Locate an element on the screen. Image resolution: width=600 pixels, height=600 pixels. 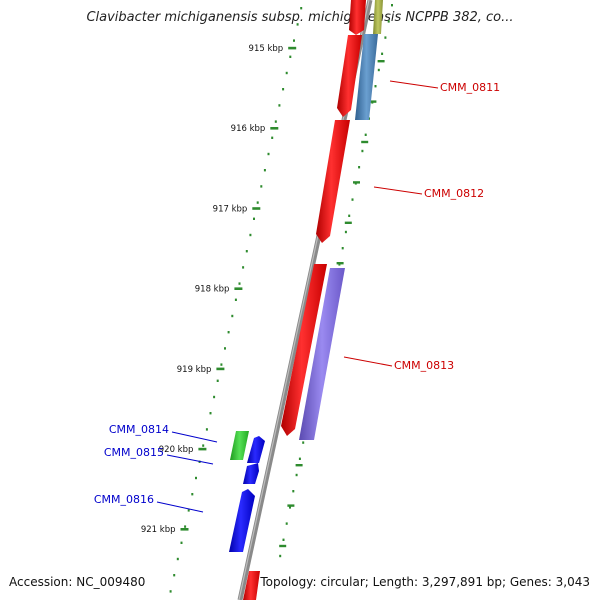
gene-shape-cmm-0815b is located at coordinates (251, 473).